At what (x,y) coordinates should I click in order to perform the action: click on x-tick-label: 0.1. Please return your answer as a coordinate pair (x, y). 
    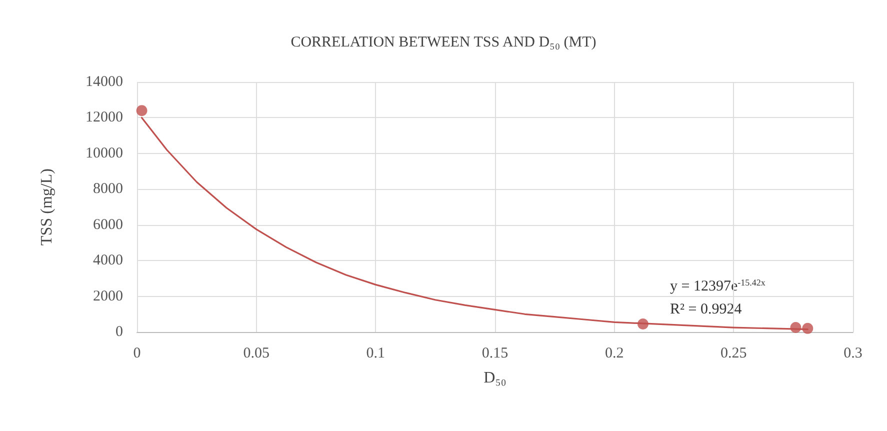
    Looking at the image, I should click on (376, 354).